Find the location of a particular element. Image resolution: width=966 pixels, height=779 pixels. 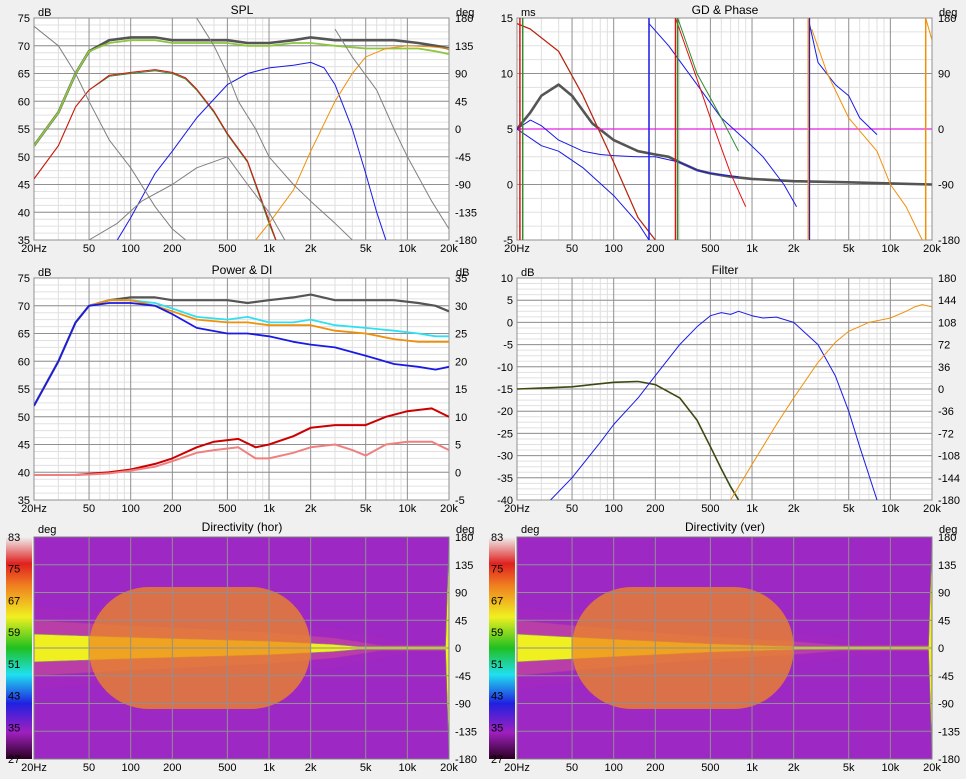

chart-title: SPL is located at coordinates (242, 10).